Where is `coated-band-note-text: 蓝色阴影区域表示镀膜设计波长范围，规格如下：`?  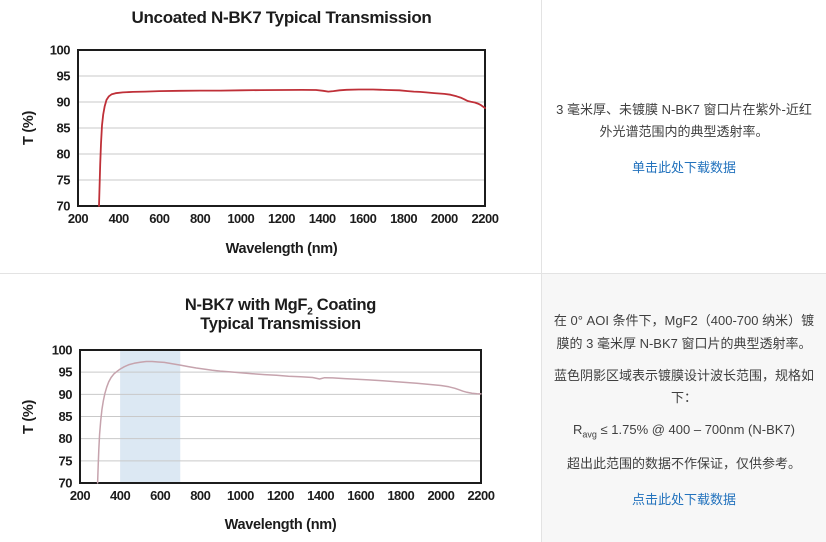 coated-band-note-text: 蓝色阴影区域表示镀膜设计波长范围，规格如下： is located at coordinates (683, 386).